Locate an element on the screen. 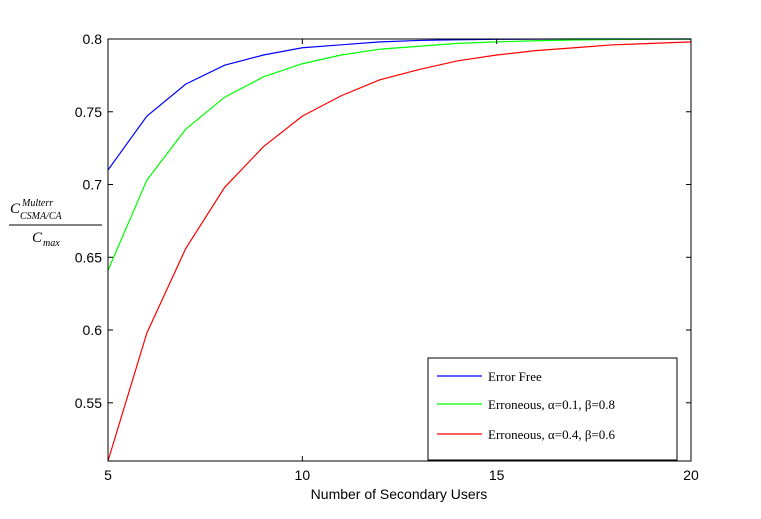 This screenshot has width=761, height=519. y-label-denominator: C is located at coordinates (37, 238).